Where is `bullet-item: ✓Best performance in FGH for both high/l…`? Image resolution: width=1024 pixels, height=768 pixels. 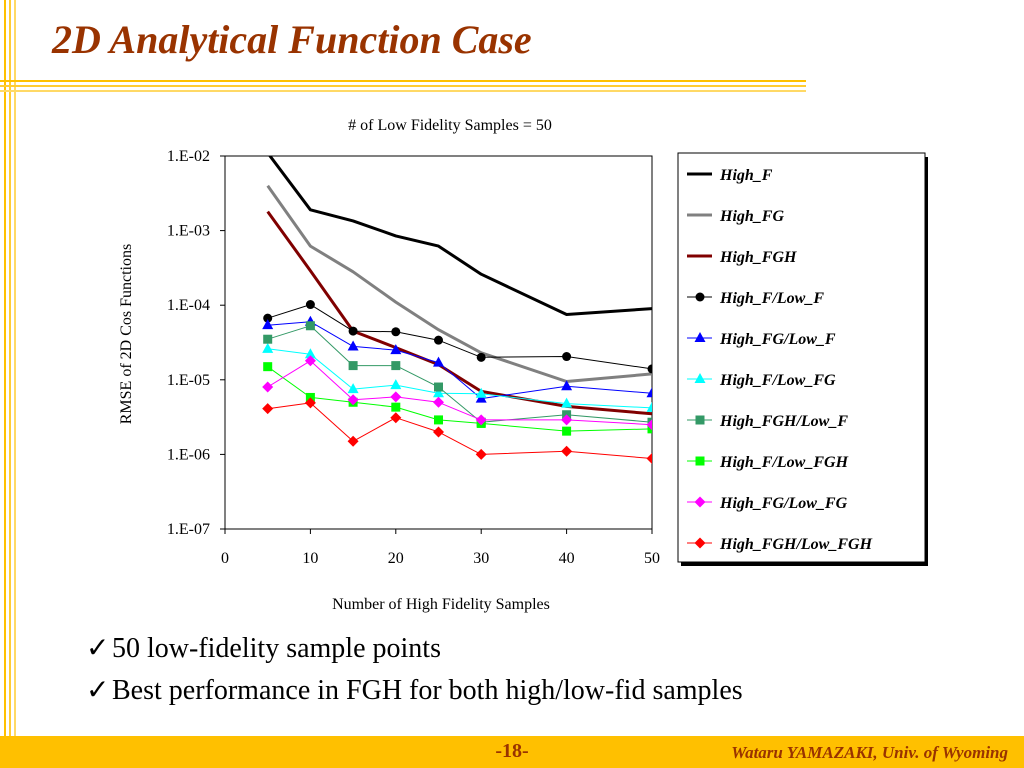 bullet-item: ✓Best performance in FGH for both high/l… is located at coordinates (414, 691).